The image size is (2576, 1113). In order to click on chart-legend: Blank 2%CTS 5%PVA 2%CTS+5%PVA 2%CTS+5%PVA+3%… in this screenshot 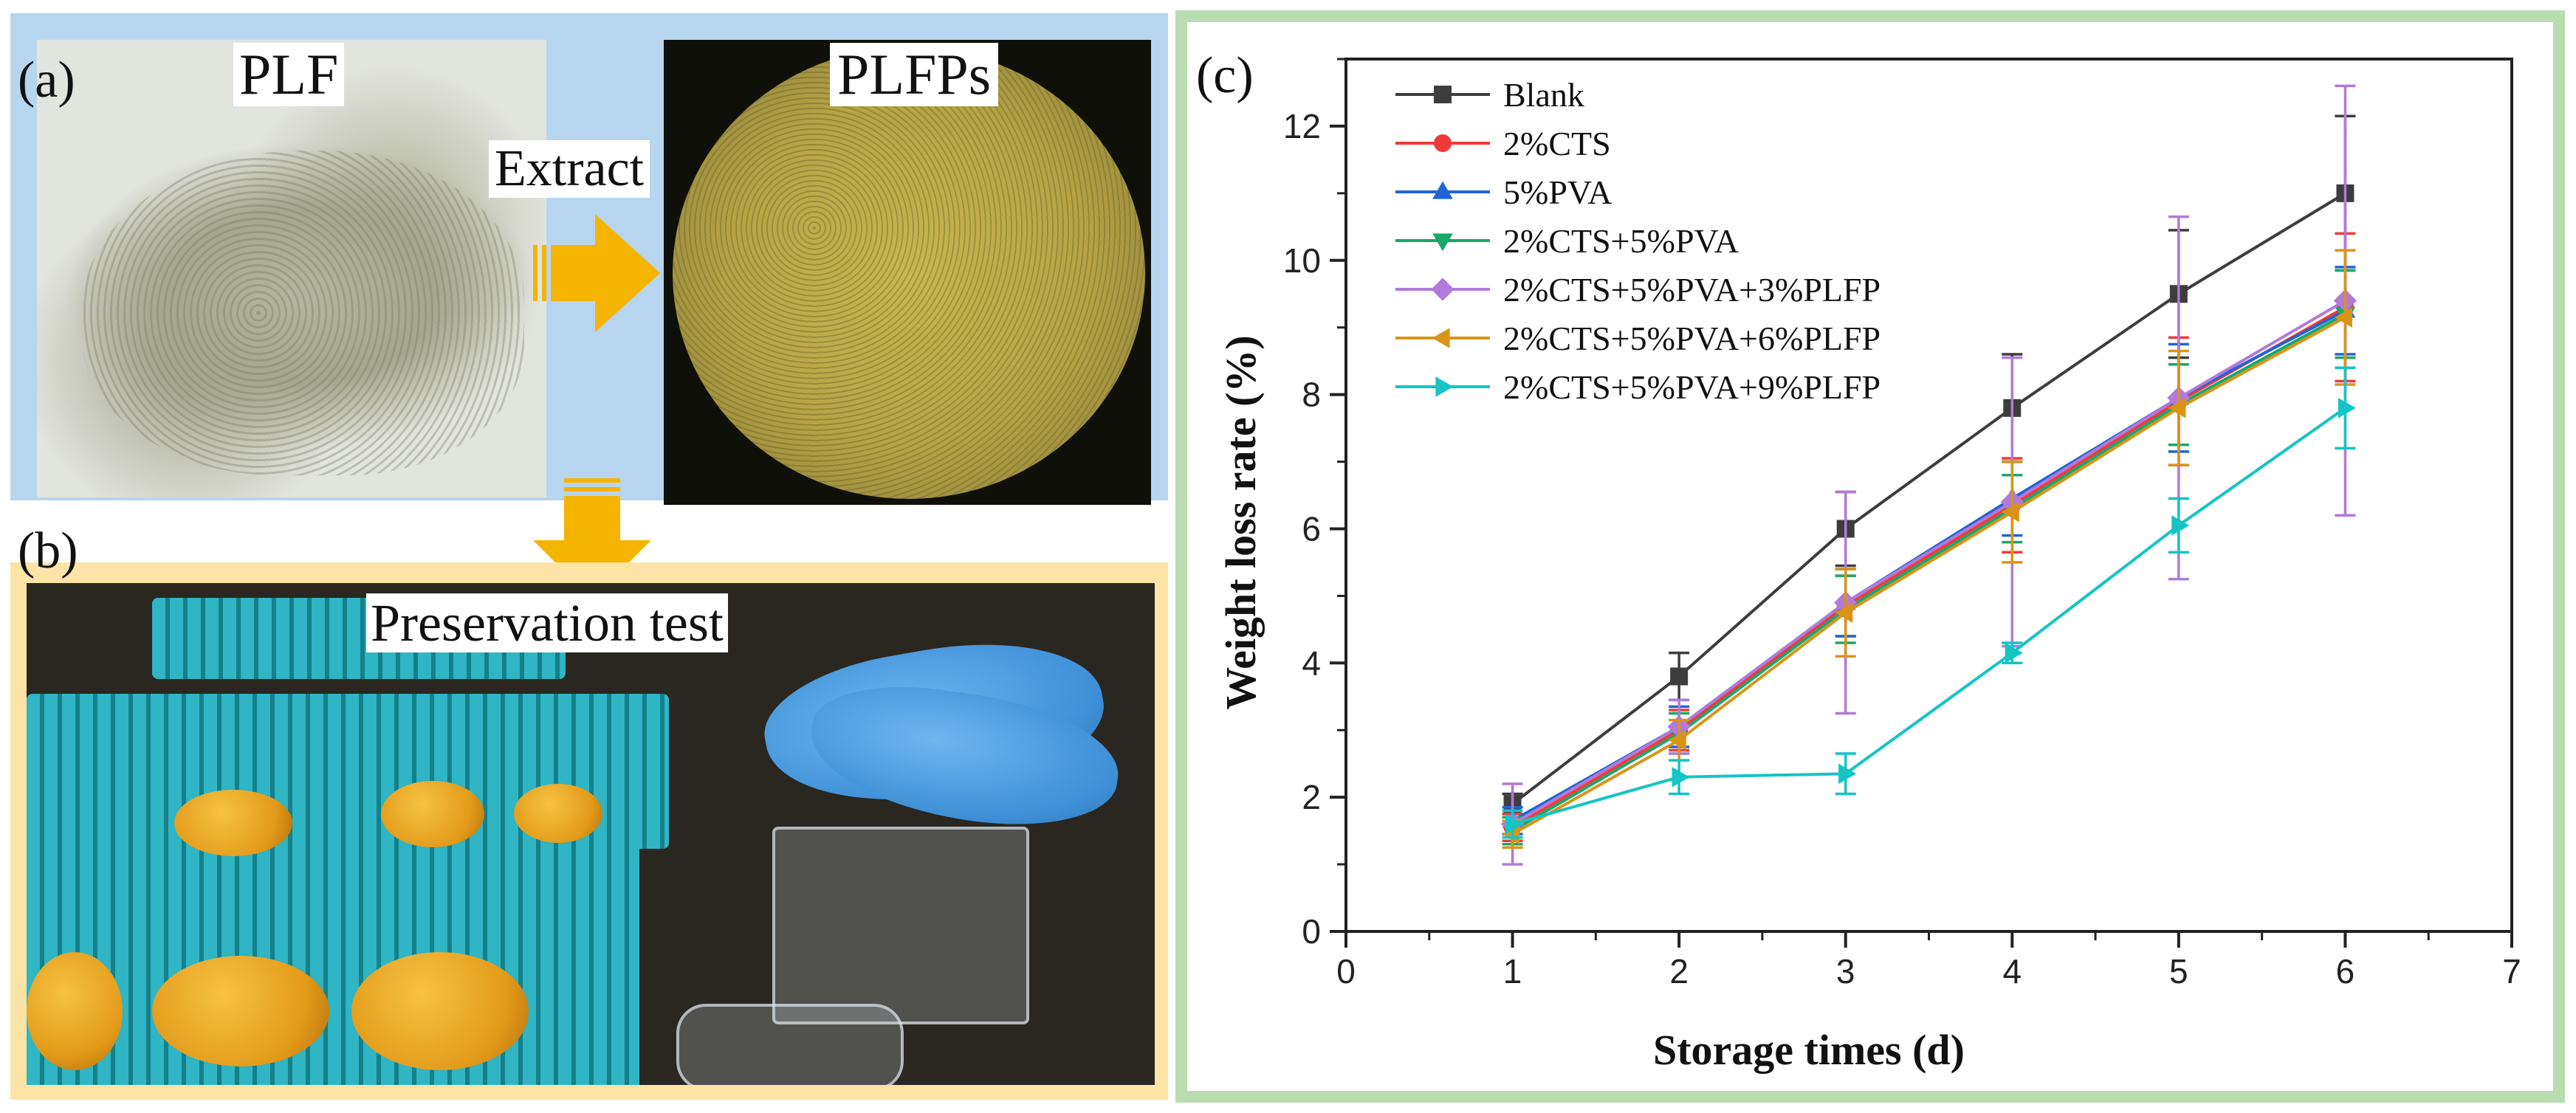, I will do `click(1638, 241)`.